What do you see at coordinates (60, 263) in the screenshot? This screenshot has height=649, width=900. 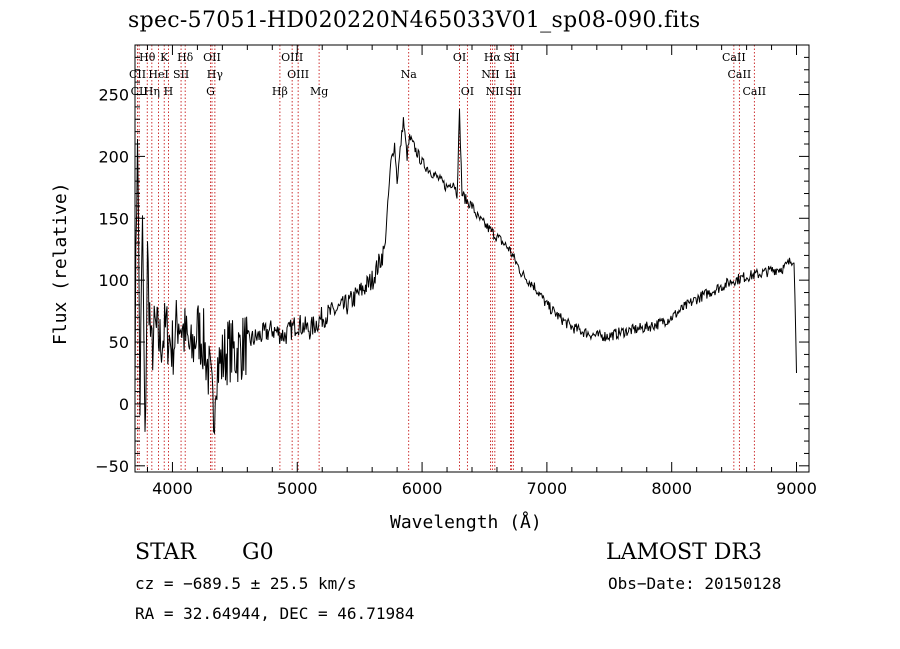 I see `y-axis-label: Flux (relative)` at bounding box center [60, 263].